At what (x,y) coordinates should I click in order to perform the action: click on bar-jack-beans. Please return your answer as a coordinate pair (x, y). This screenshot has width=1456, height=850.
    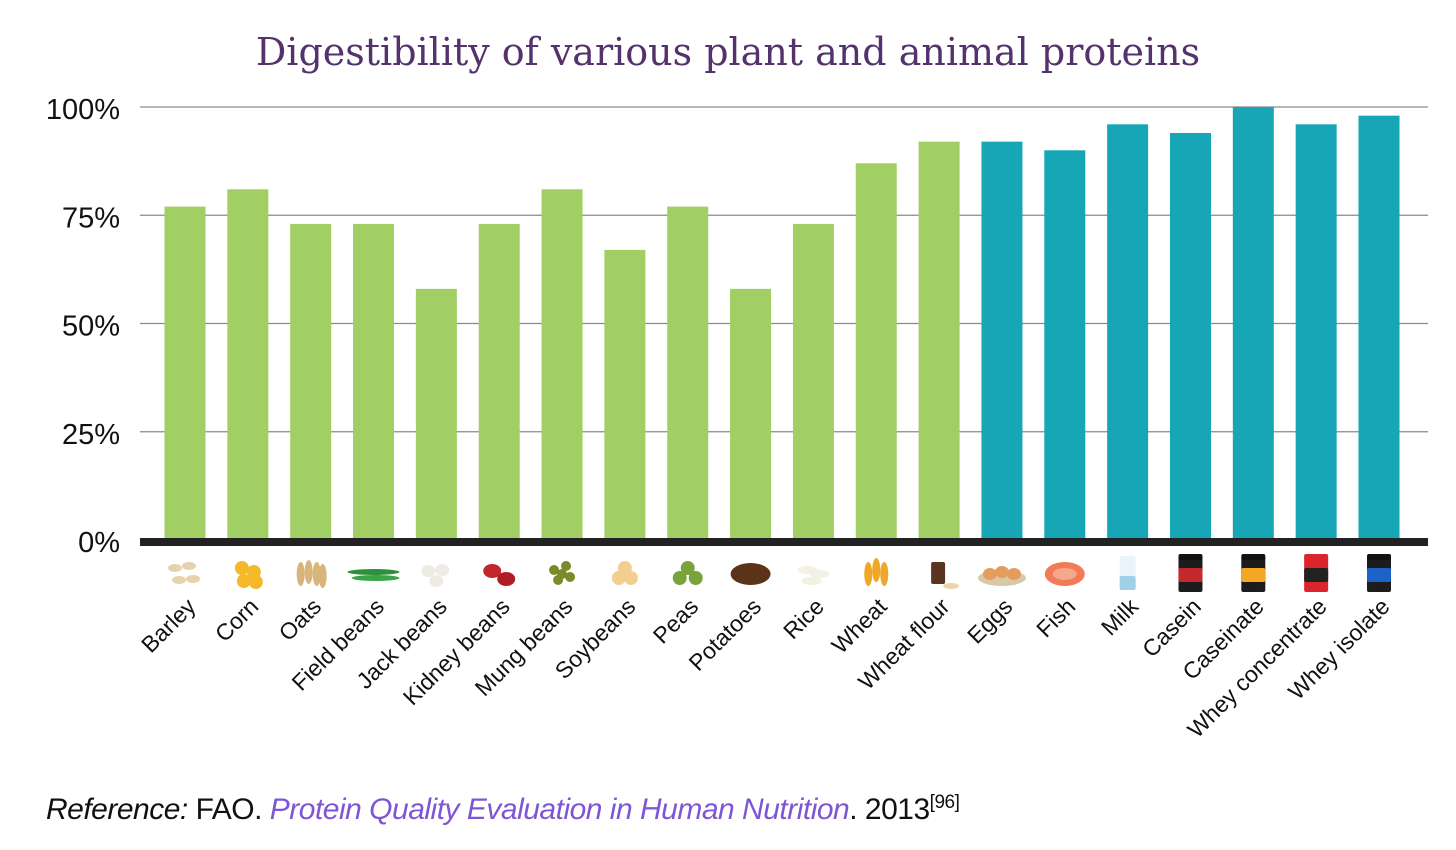
    Looking at the image, I should click on (436, 414).